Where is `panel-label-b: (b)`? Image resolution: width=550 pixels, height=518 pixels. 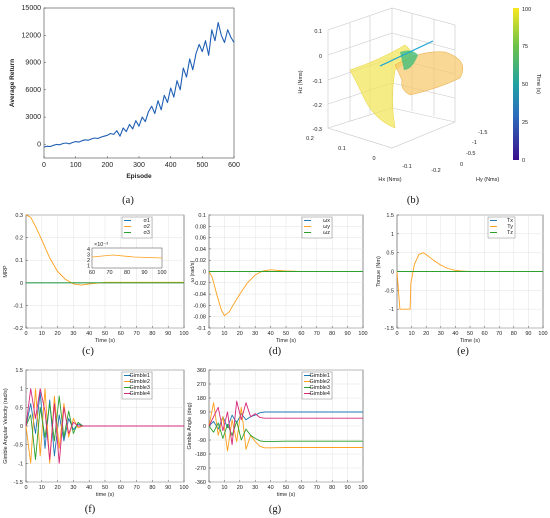 panel-label-b: (b) is located at coordinates (413, 200).